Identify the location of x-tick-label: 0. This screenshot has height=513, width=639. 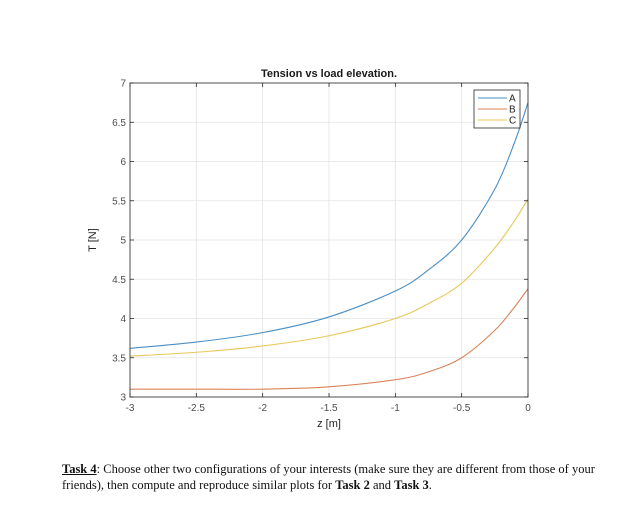
(528, 408).